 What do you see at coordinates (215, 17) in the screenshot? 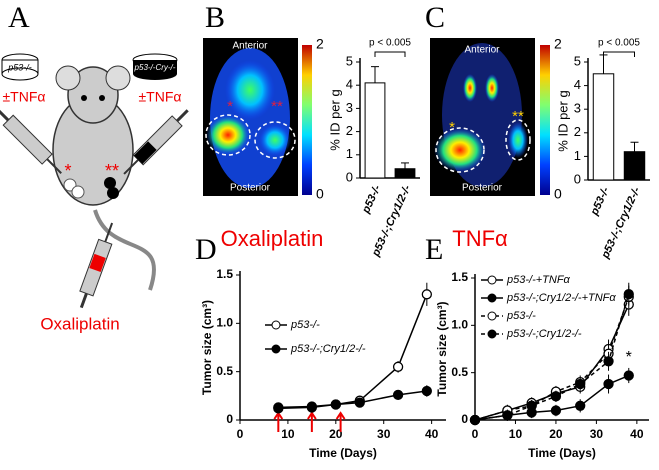
I see `panel-label: B` at bounding box center [215, 17].